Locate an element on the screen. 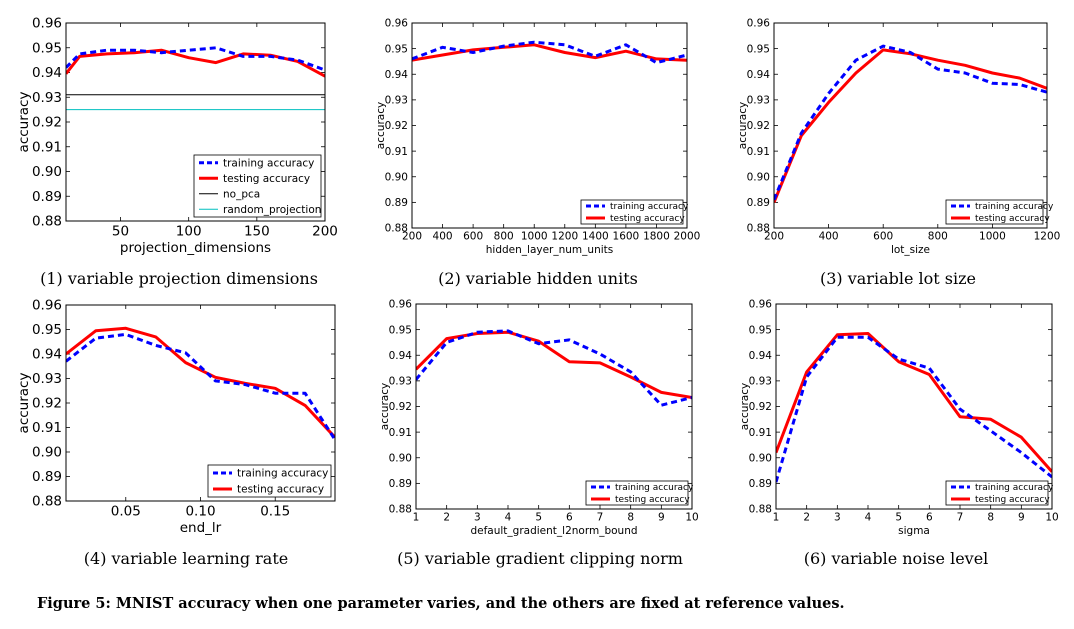 The image size is (1074, 629). x-axis-label: projection_dimensions is located at coordinates (195, 248).